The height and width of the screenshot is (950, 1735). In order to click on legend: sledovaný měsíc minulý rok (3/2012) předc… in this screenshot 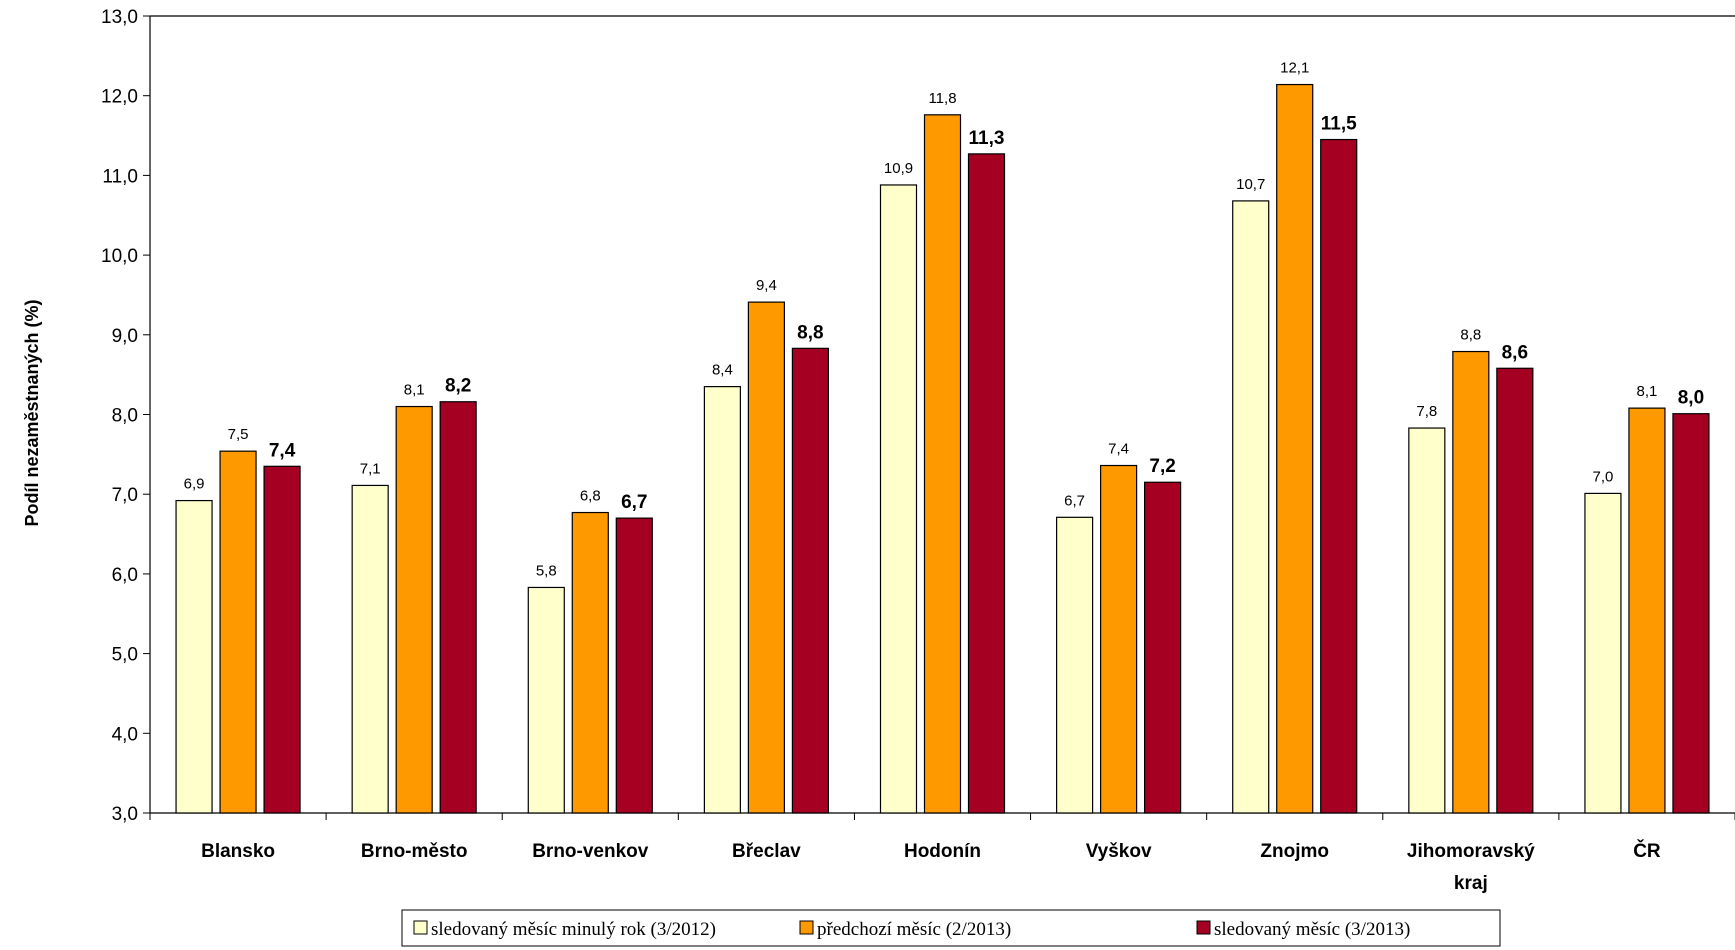, I will do `click(951, 928)`.